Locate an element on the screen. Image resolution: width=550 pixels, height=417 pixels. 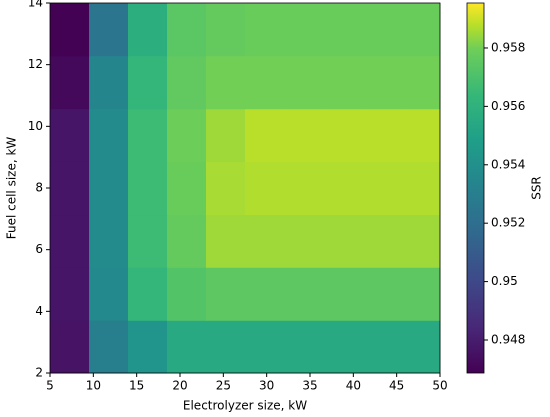
colorbar-tick-label: 0.954 is located at coordinates (508, 164).